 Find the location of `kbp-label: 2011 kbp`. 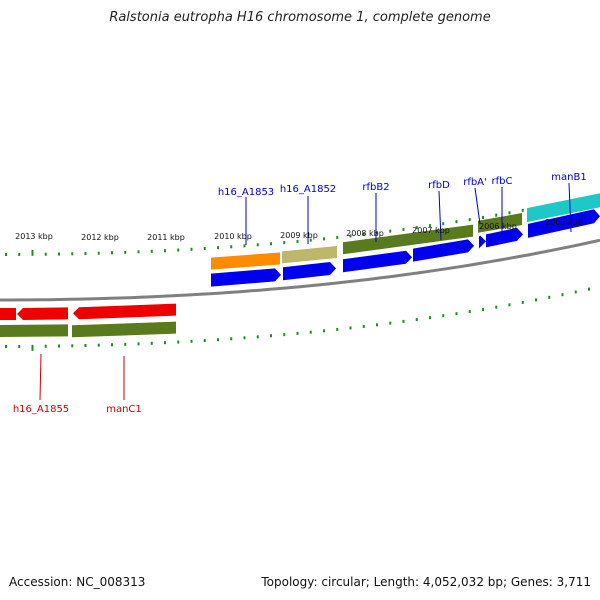

kbp-label: 2011 kbp is located at coordinates (166, 237).